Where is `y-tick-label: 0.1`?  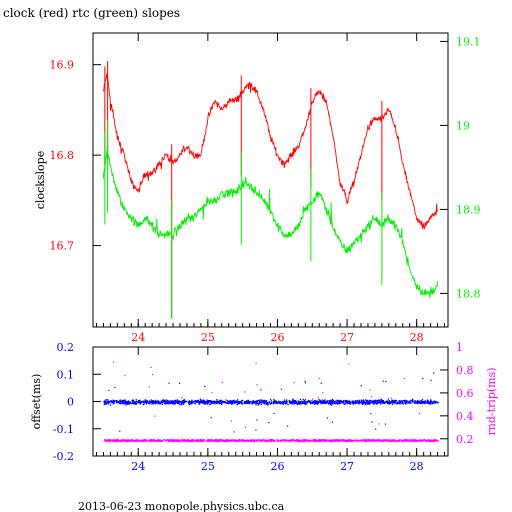 y-tick-label: 0.1 is located at coordinates (66, 374).